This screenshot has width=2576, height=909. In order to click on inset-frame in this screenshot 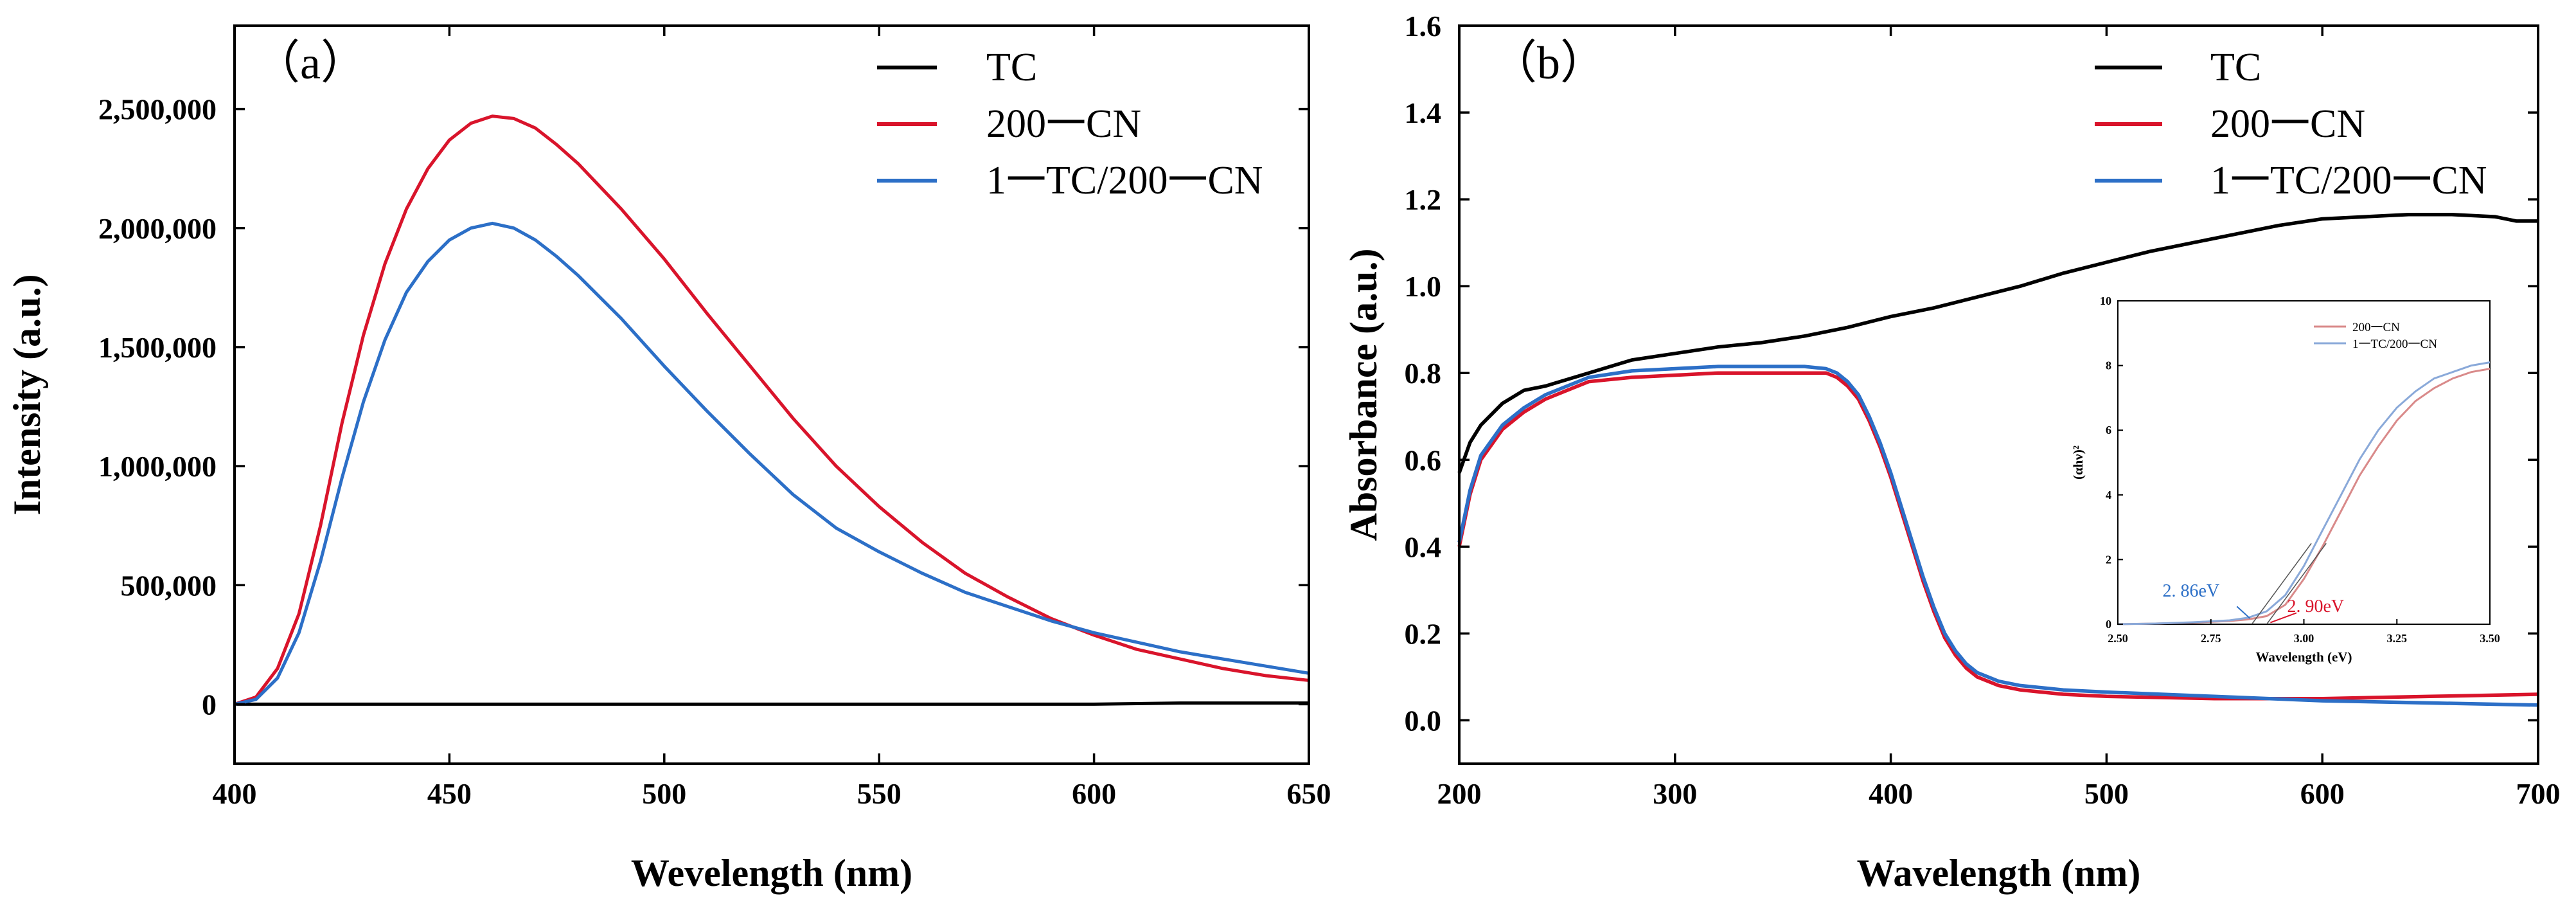, I will do `click(2304, 463)`.